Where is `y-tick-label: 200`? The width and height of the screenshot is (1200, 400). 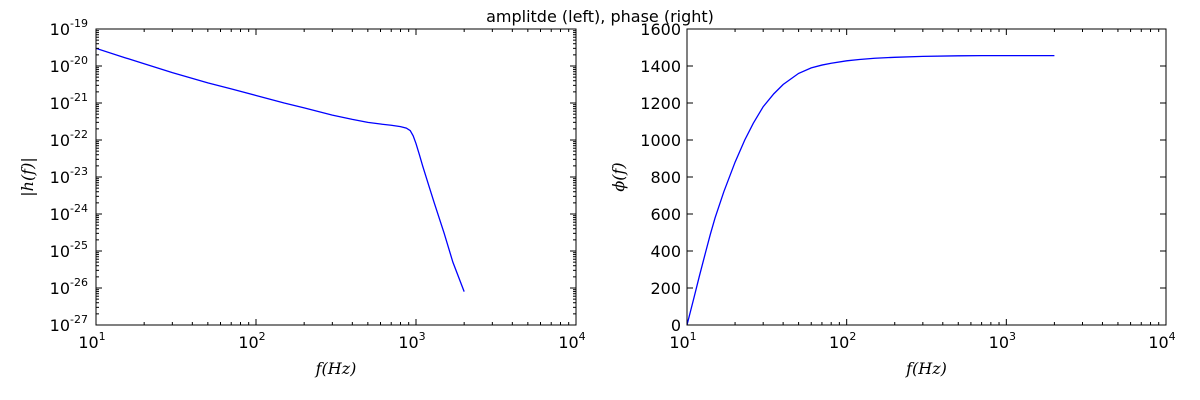 y-tick-label: 200 is located at coordinates (665, 288).